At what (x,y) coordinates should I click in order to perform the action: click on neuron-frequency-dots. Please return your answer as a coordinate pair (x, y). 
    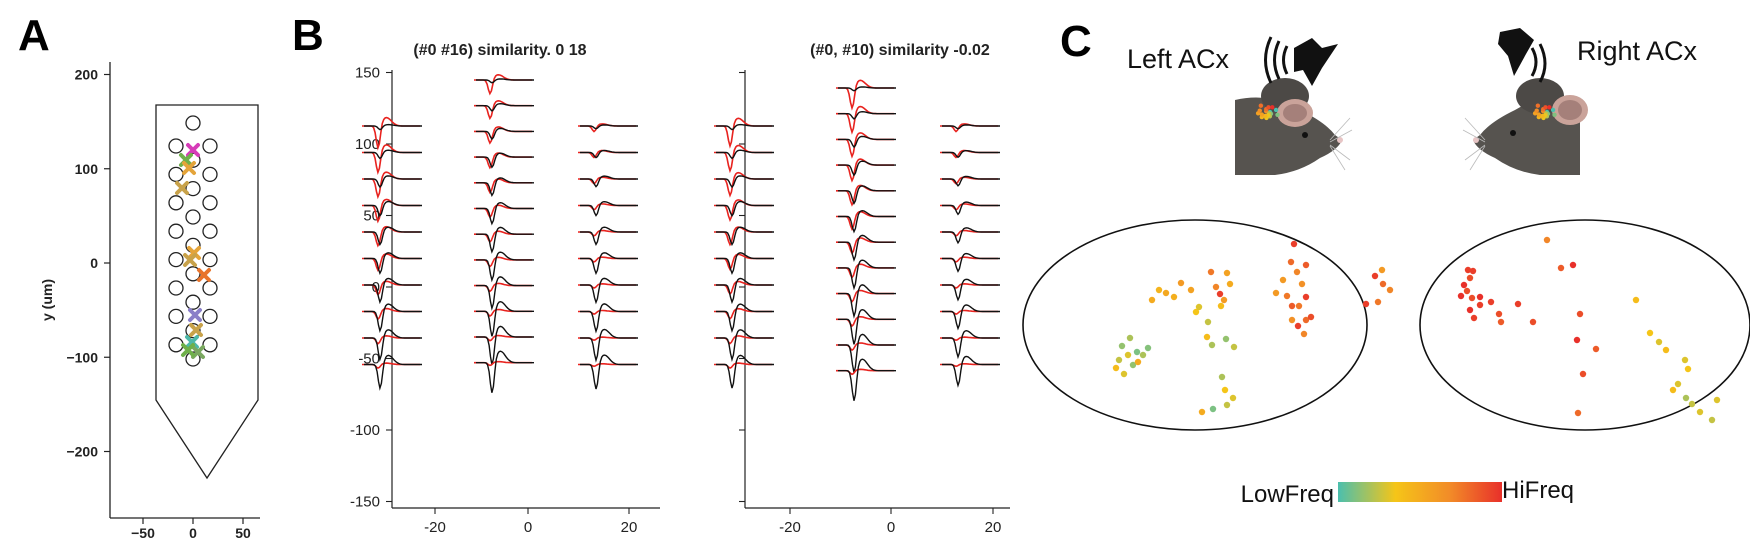
    Looking at the image, I should click on (1416, 330).